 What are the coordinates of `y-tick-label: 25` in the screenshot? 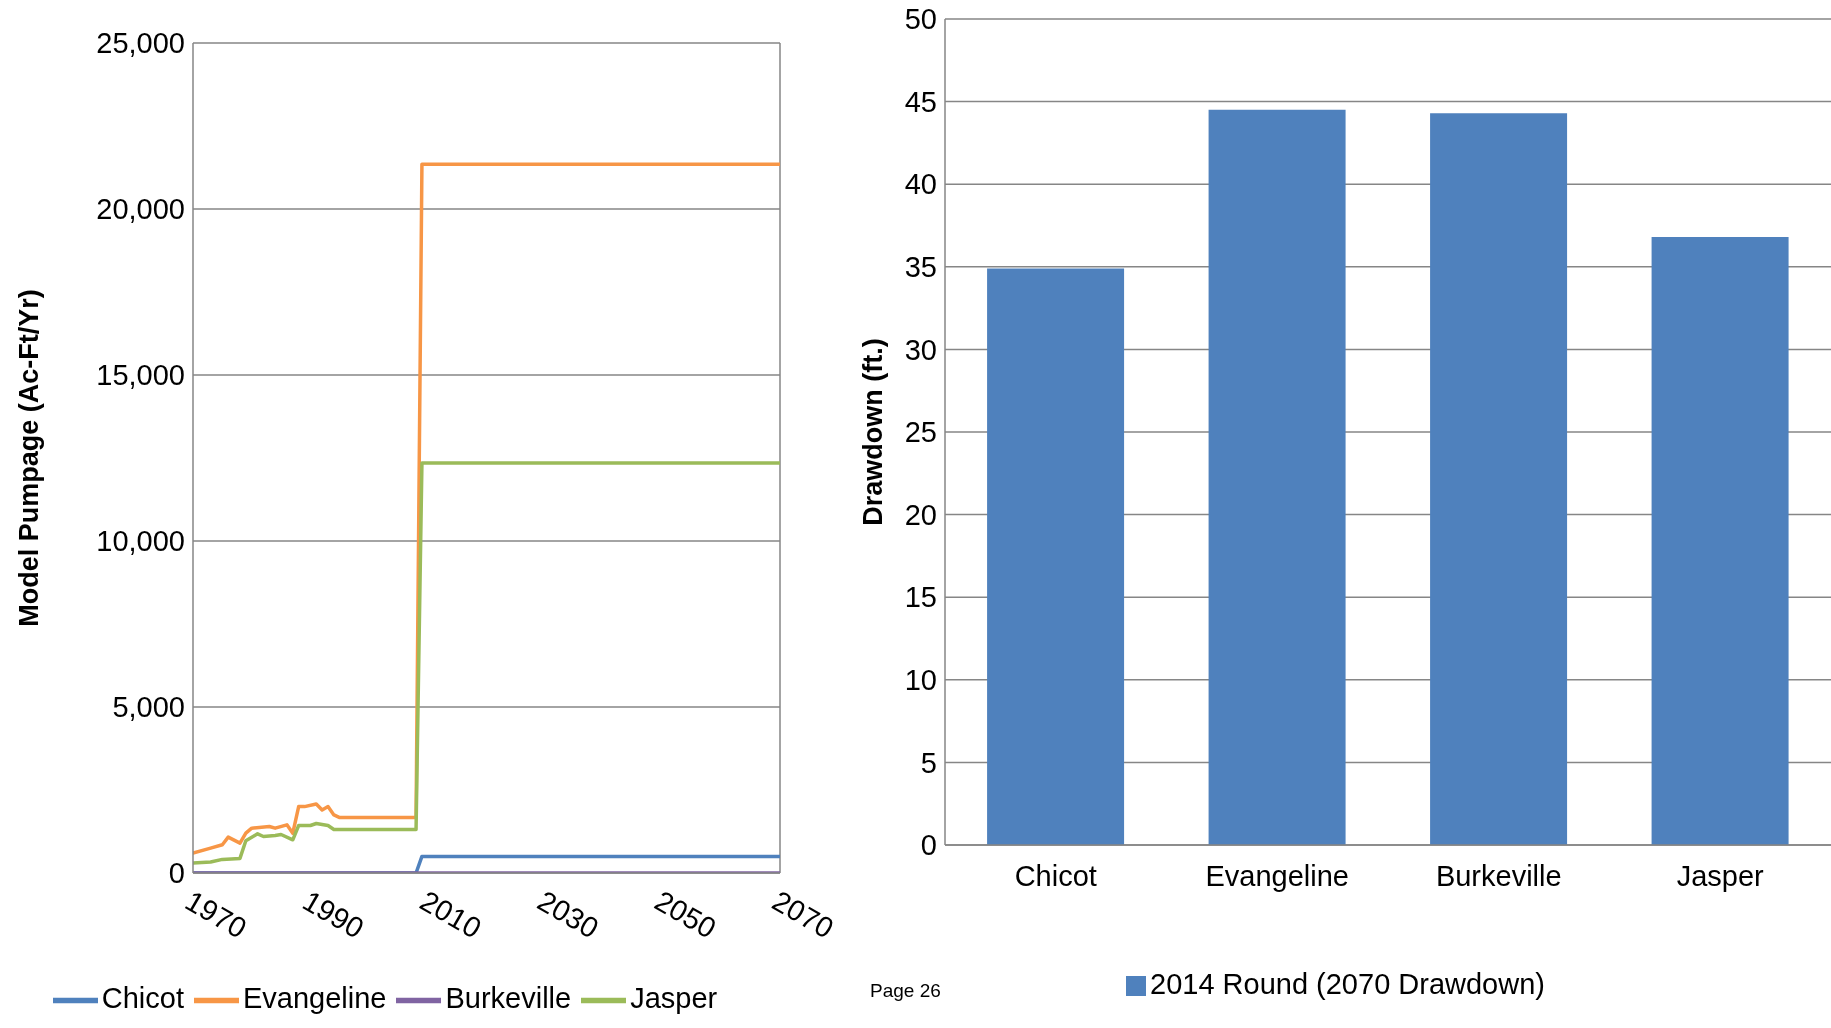 It's located at (920, 432).